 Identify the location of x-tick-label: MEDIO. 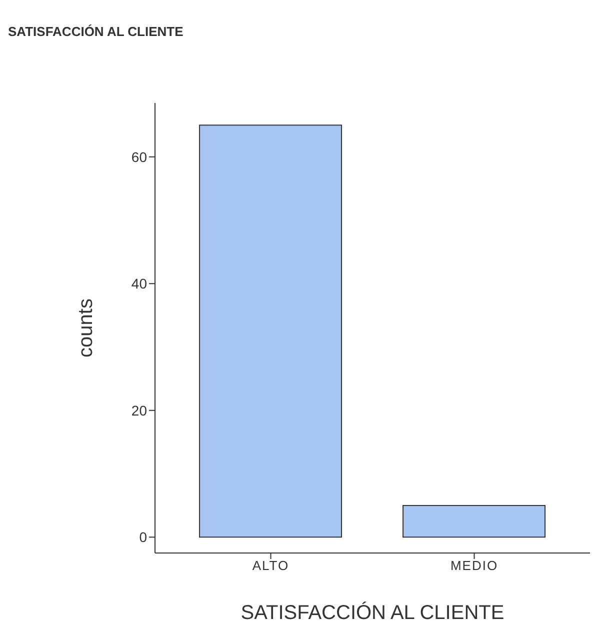
(474, 566).